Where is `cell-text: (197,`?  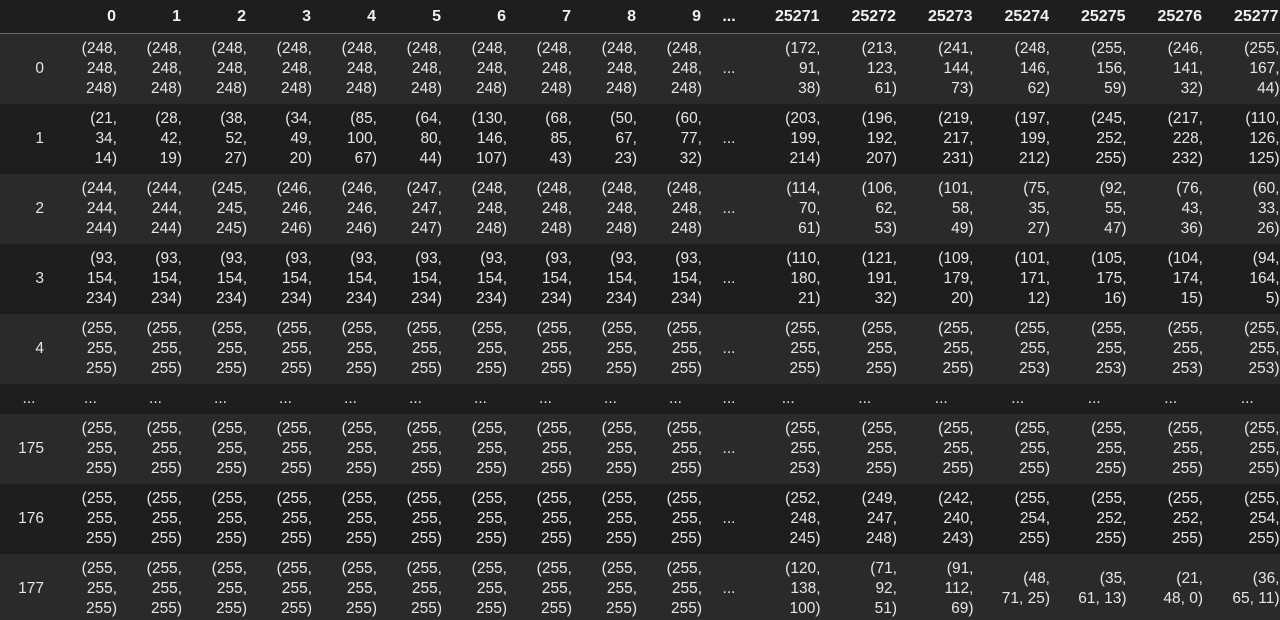 cell-text: (197, is located at coordinates (1032, 118).